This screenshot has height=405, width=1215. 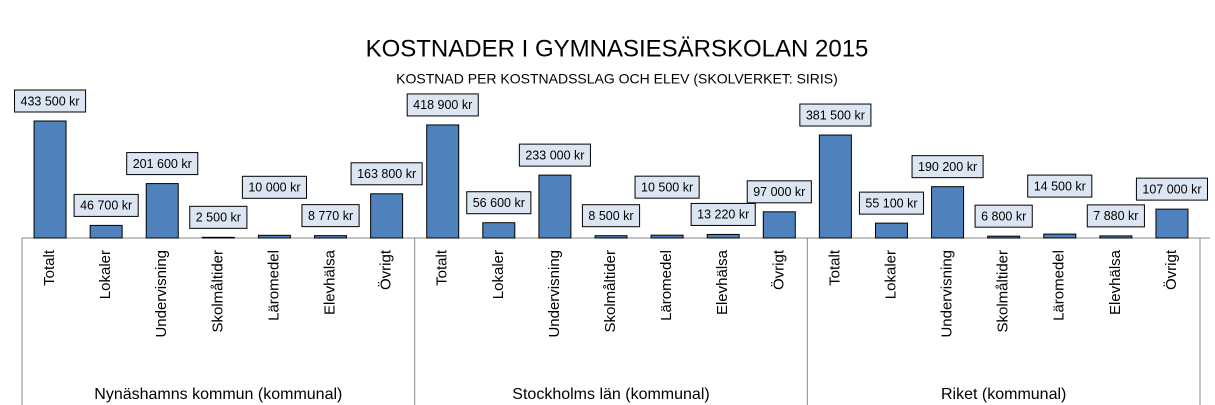 What do you see at coordinates (1003, 394) in the screenshot?
I see `group-label: Riket (kommunal)` at bounding box center [1003, 394].